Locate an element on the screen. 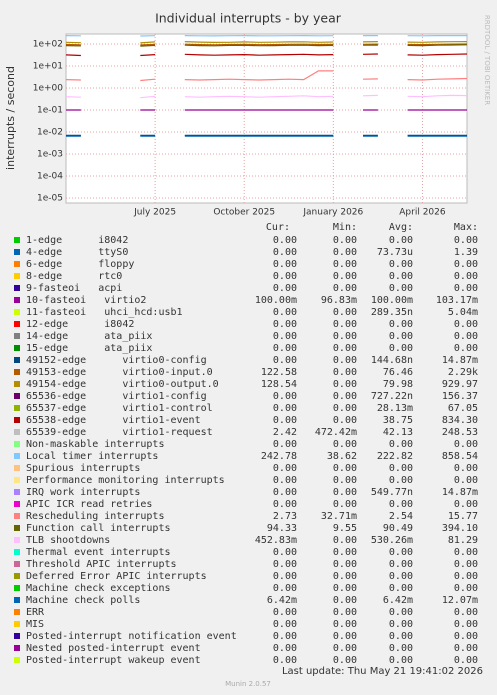  x-tick-label: January 2026 is located at coordinates (332, 213).